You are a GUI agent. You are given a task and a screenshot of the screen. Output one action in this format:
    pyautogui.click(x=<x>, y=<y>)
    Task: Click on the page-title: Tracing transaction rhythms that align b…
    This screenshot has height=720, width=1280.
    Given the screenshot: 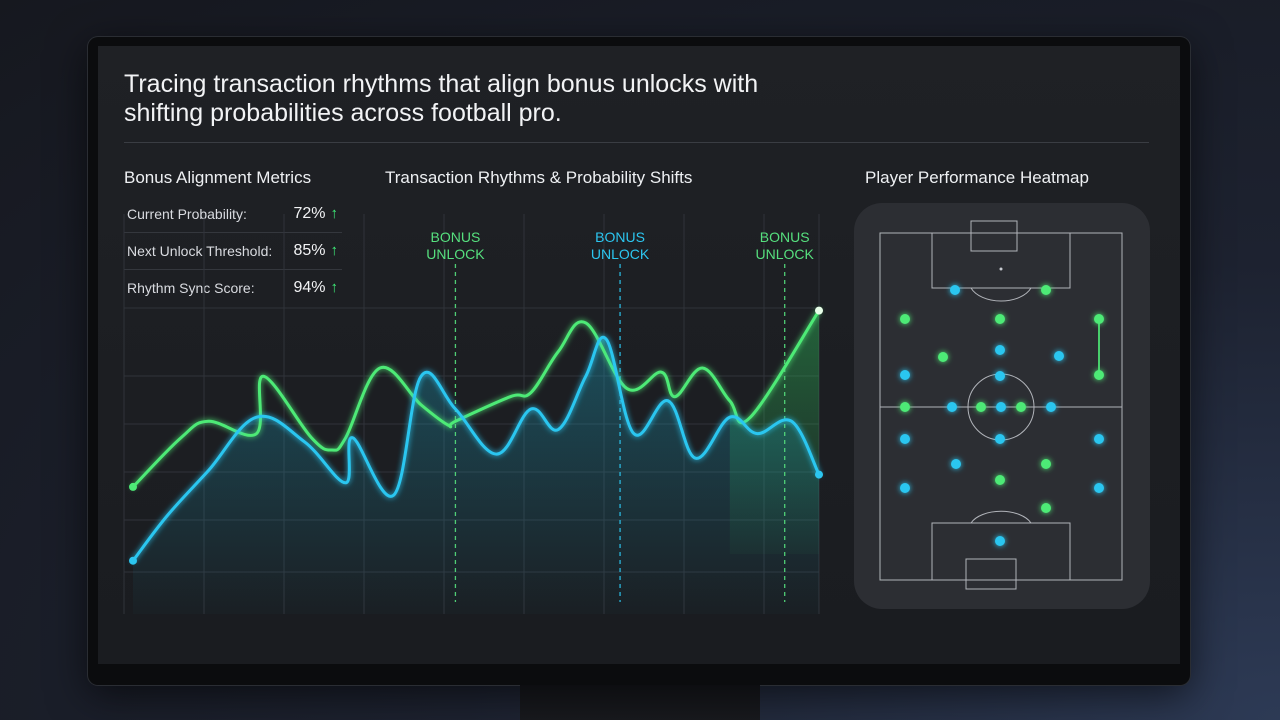 What is the action you would take?
    pyautogui.click(x=441, y=98)
    